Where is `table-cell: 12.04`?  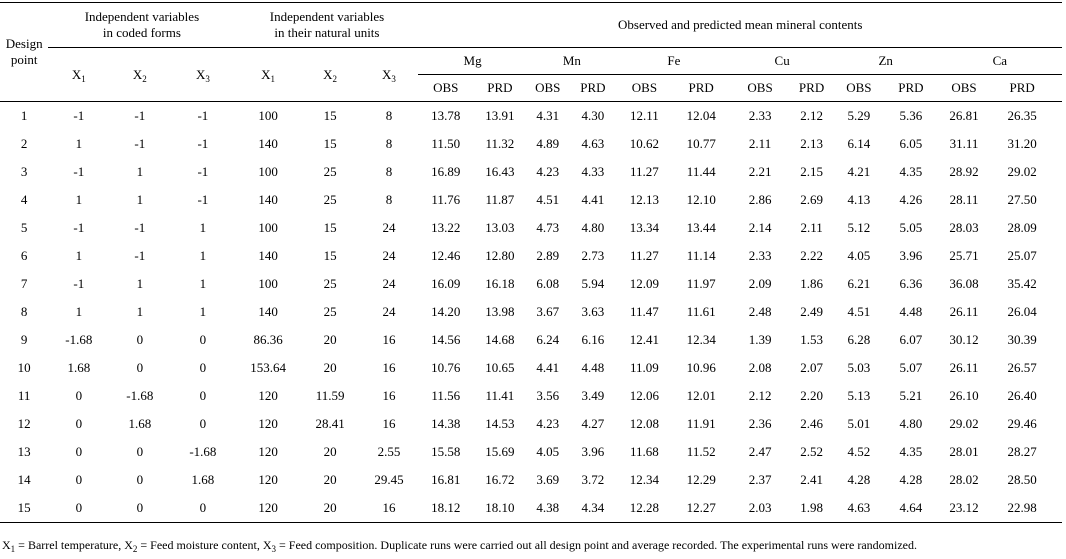 table-cell: 12.04 is located at coordinates (701, 115).